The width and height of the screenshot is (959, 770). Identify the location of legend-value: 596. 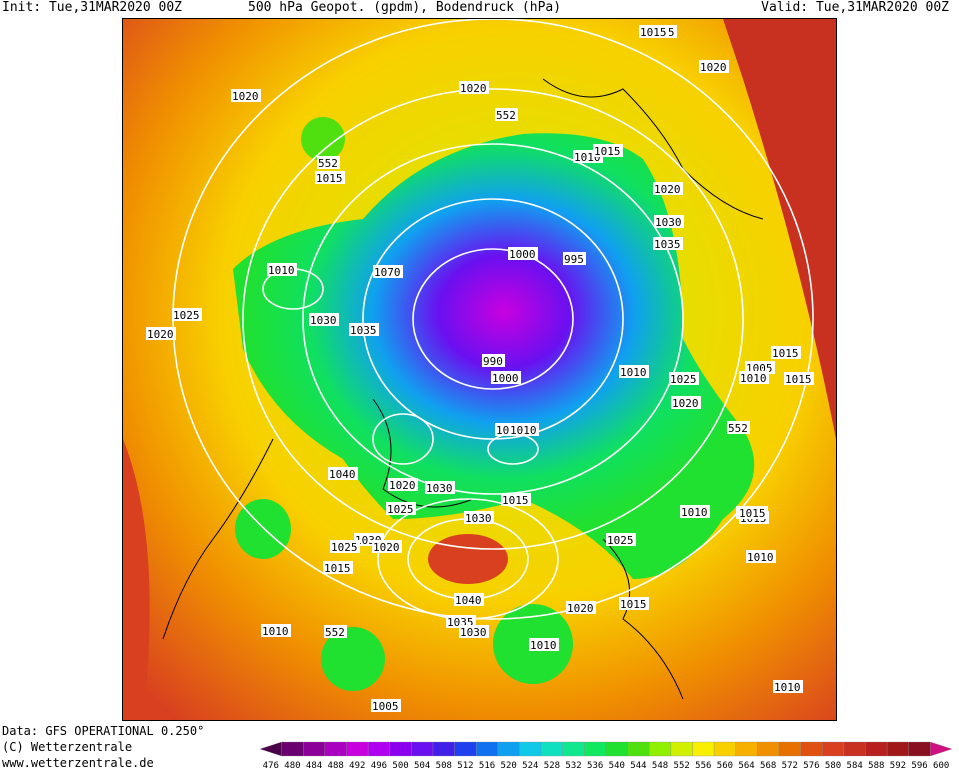
(919, 765).